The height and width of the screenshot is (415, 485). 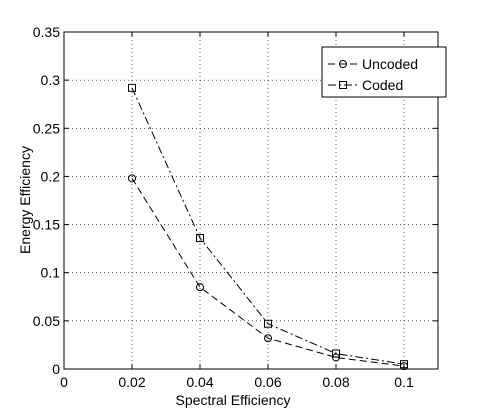 I want to click on x-tick-label: 0.08, so click(x=335, y=382).